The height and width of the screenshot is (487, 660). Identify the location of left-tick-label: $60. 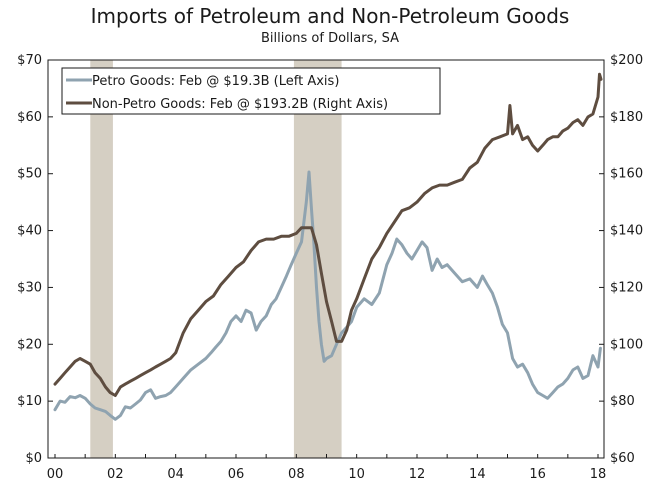
(29, 117).